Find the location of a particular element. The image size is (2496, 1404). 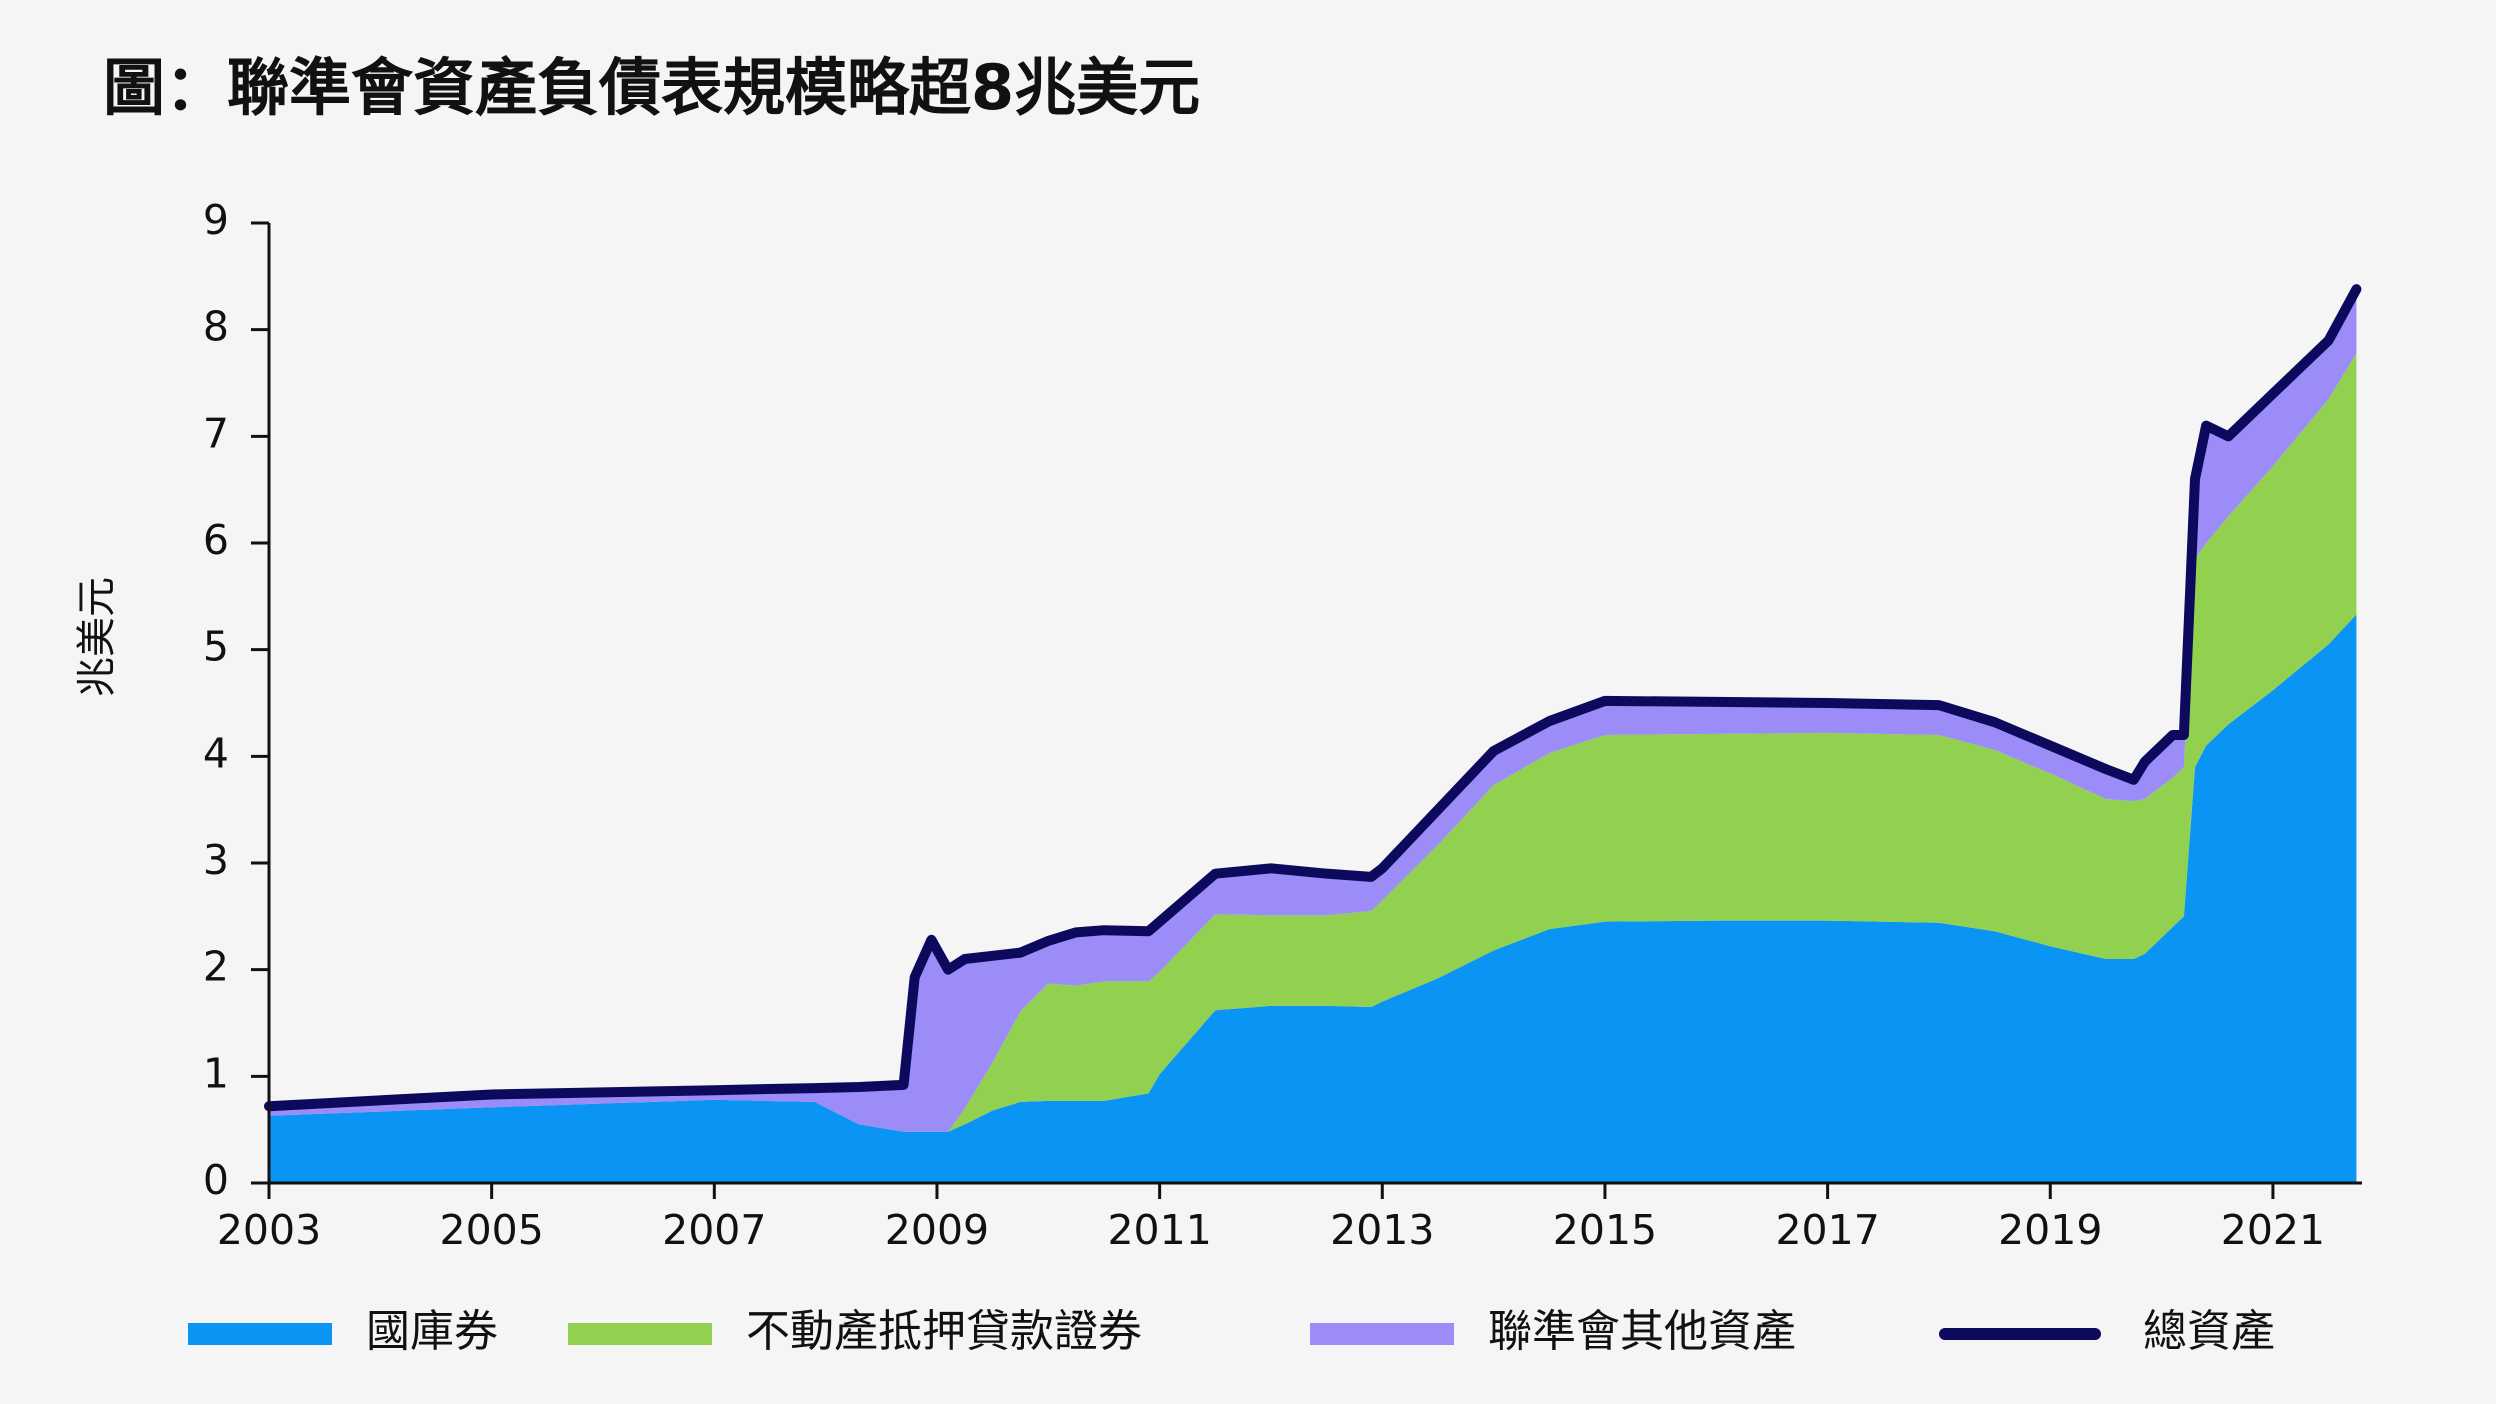

y-tick-label: 9 is located at coordinates (216, 220).